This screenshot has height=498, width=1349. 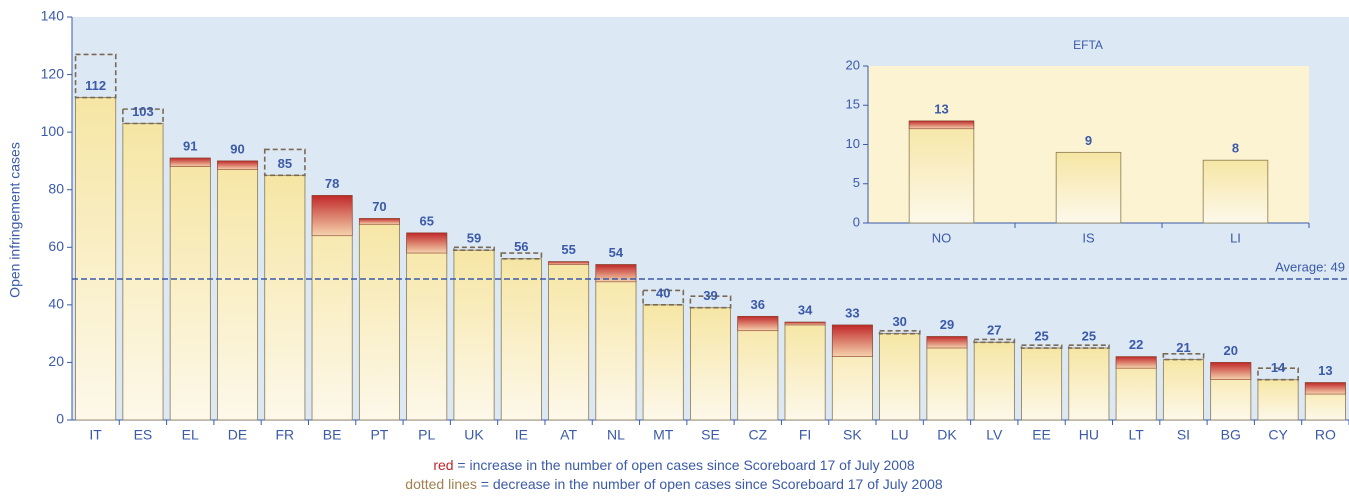 I want to click on x-tick-label: CZ, so click(x=757, y=435).